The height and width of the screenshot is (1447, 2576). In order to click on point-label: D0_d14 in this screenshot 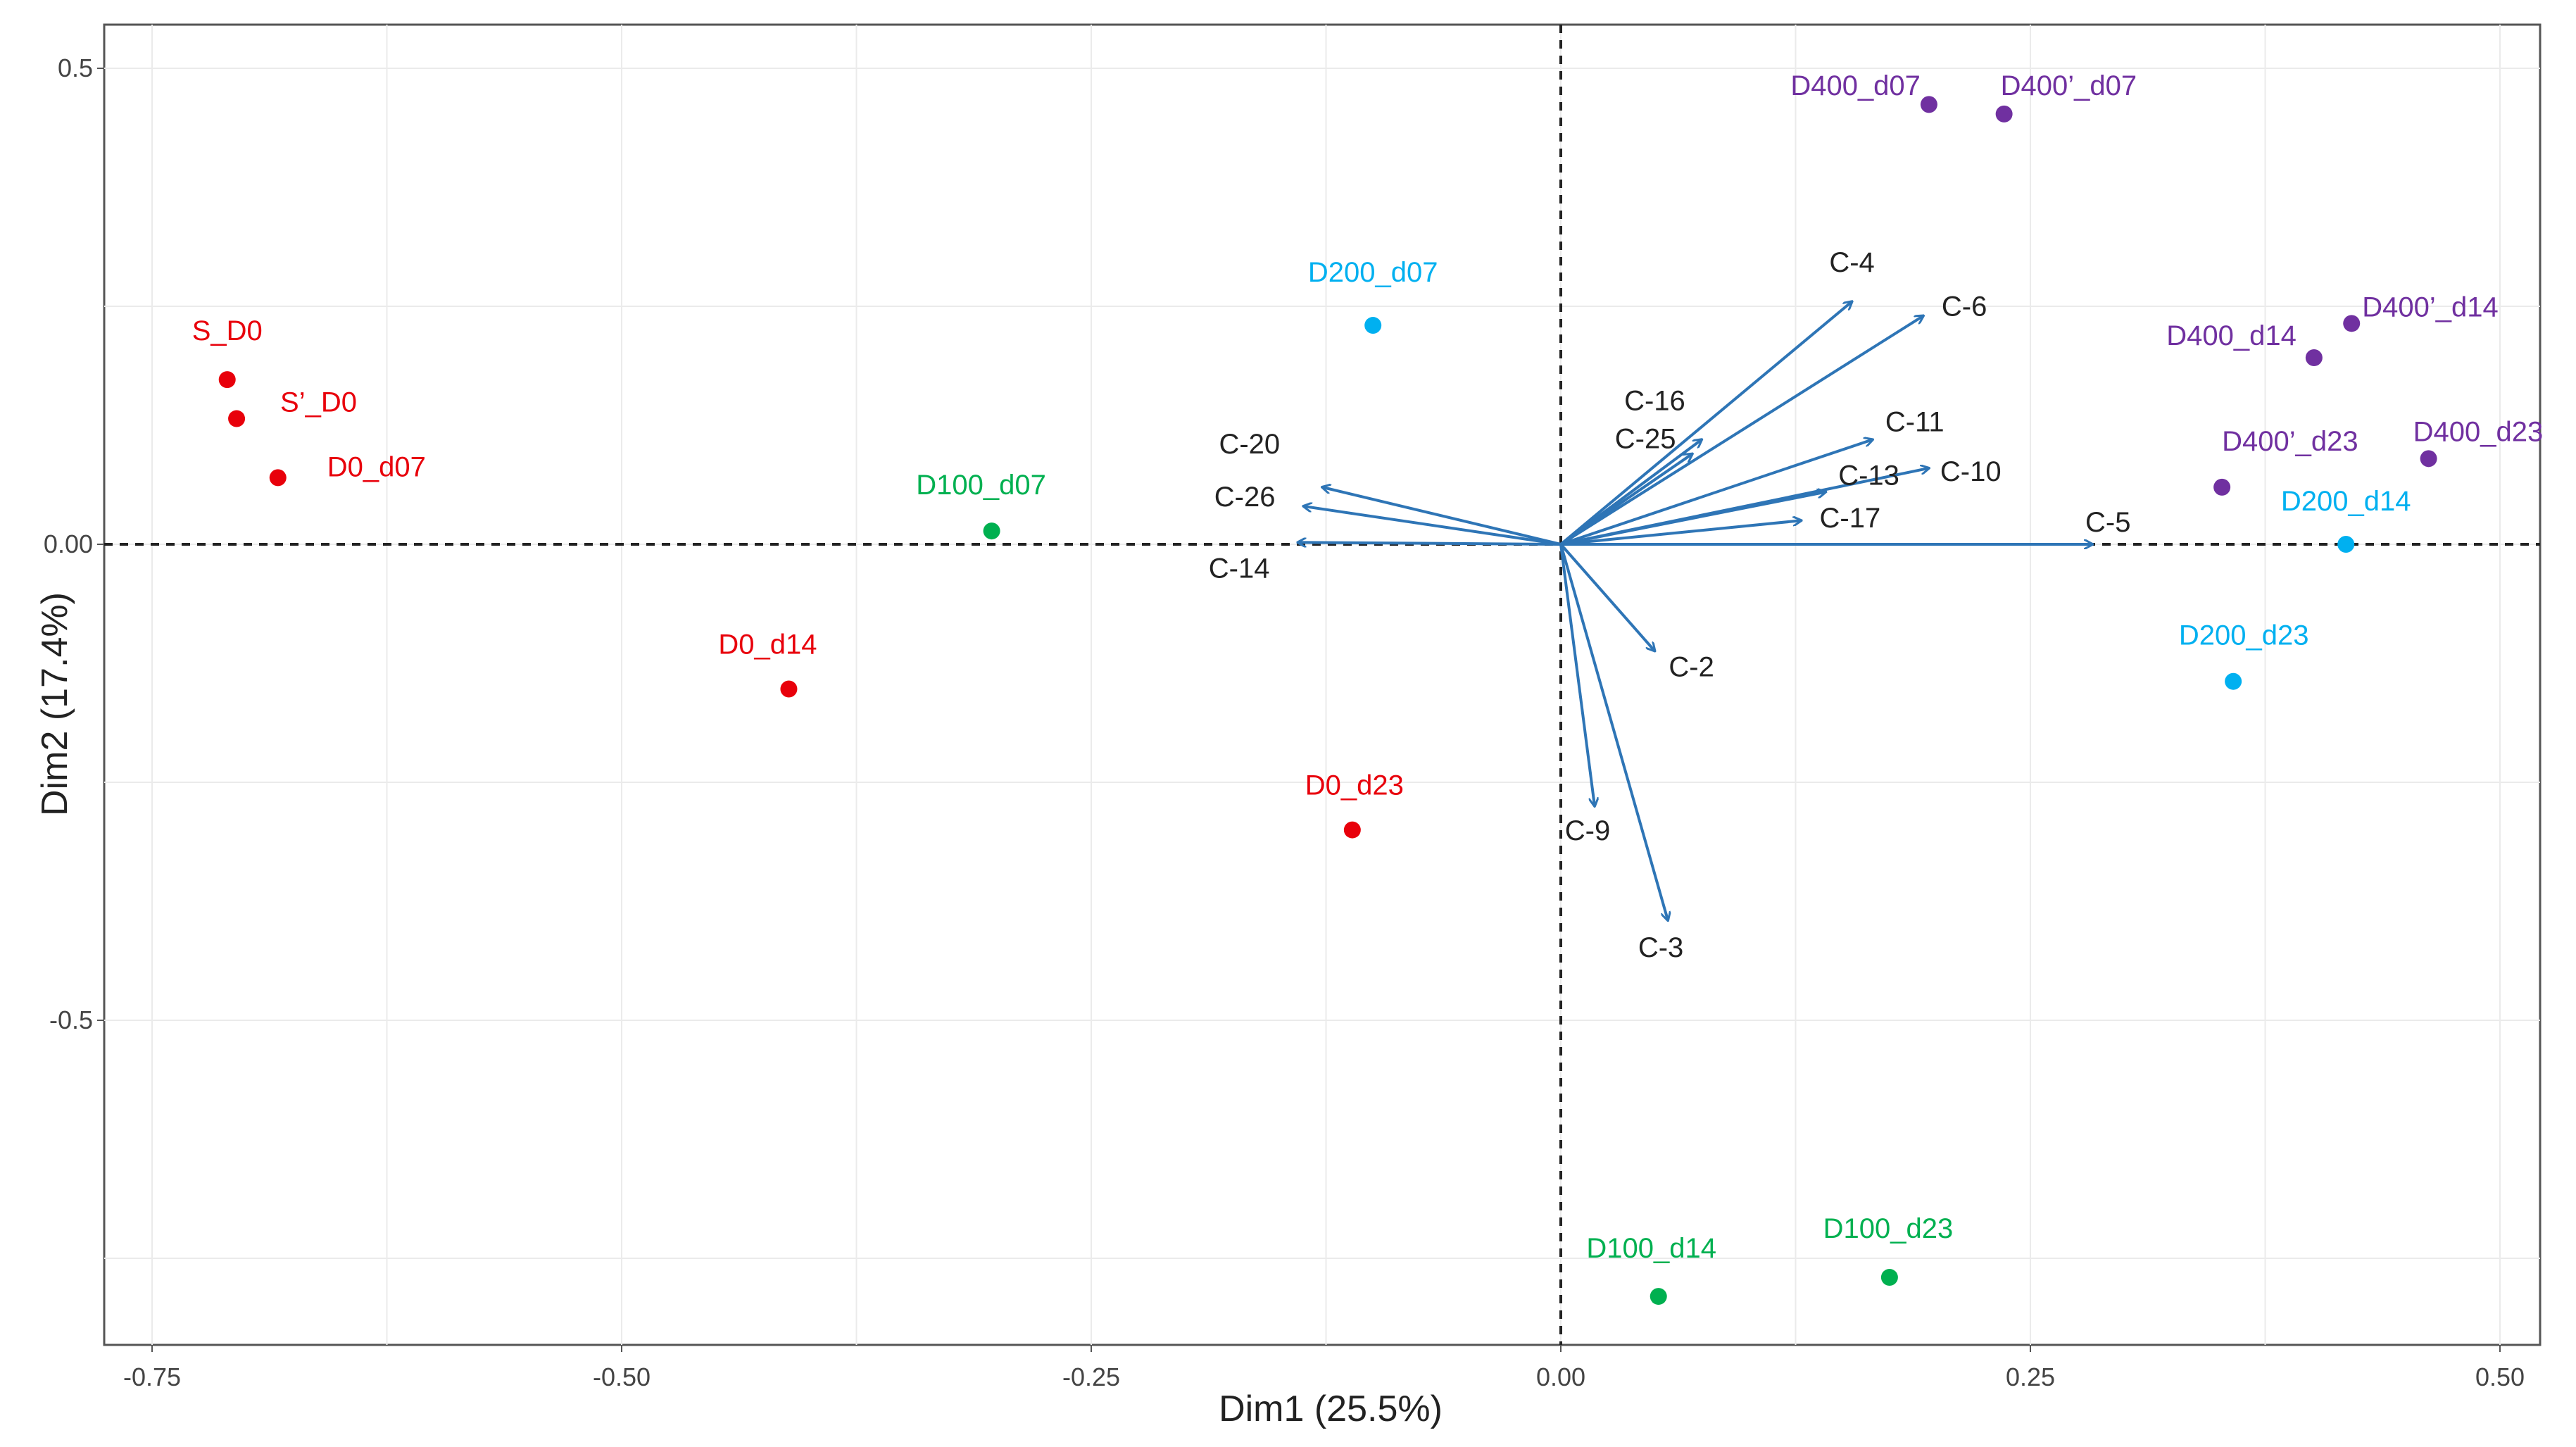, I will do `click(767, 644)`.